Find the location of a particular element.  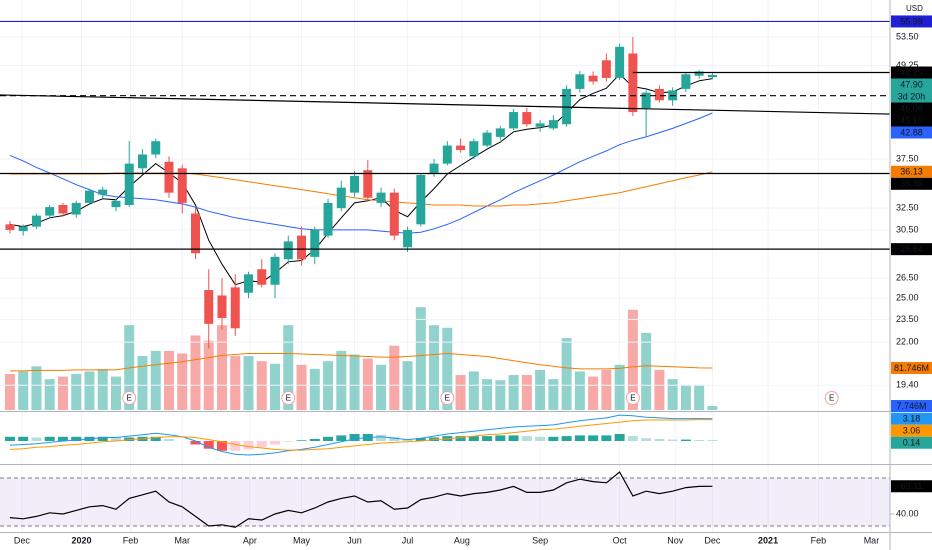

x-tick-label: Dec is located at coordinates (22, 540).